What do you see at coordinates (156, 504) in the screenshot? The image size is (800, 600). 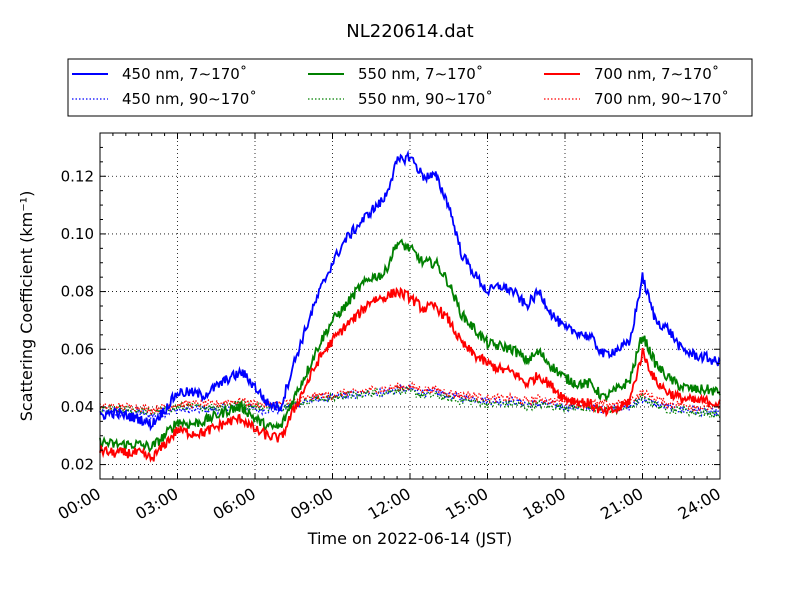 I see `x-tick-label: 03:00` at bounding box center [156, 504].